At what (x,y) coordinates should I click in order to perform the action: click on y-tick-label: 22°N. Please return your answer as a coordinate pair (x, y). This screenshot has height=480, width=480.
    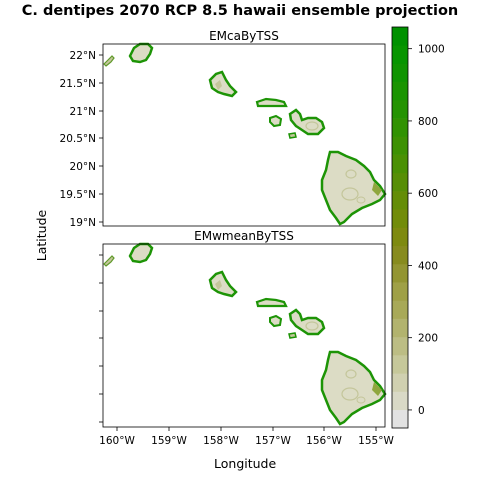
    Looking at the image, I should click on (83, 56).